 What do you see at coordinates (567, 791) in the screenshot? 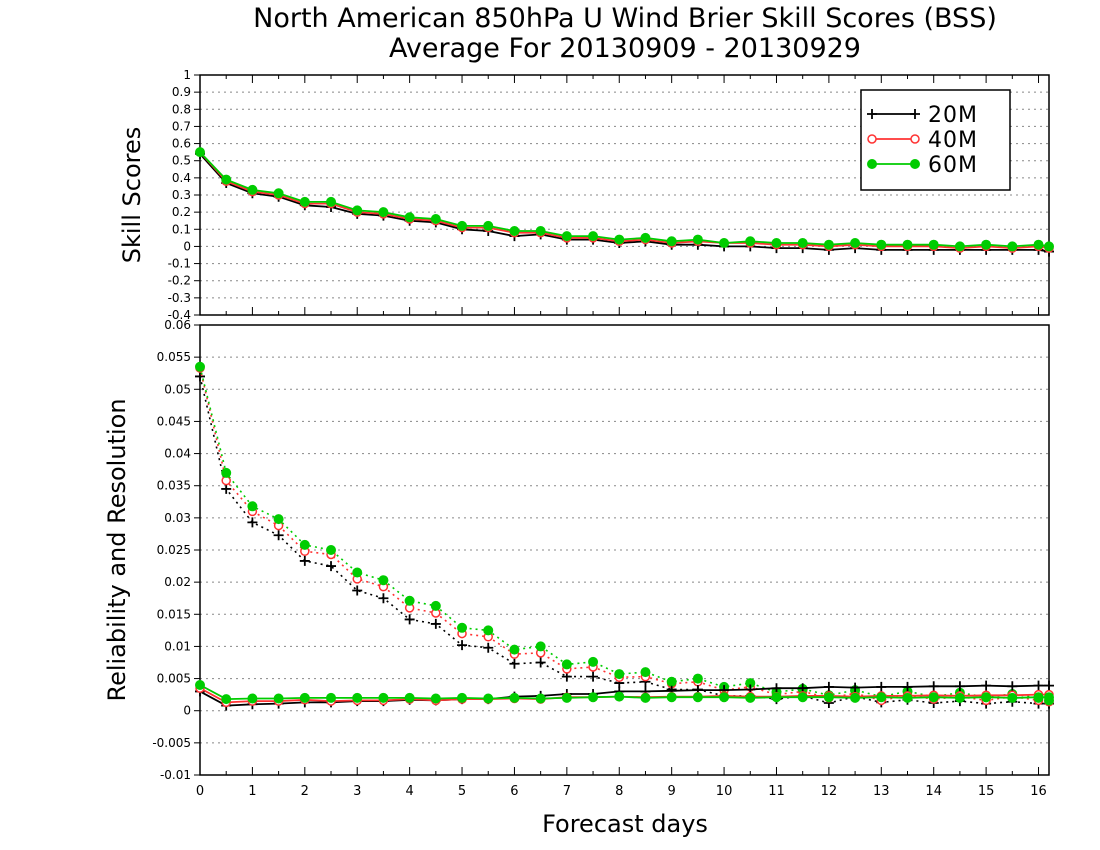
I see `x-tick-label: 7` at bounding box center [567, 791].